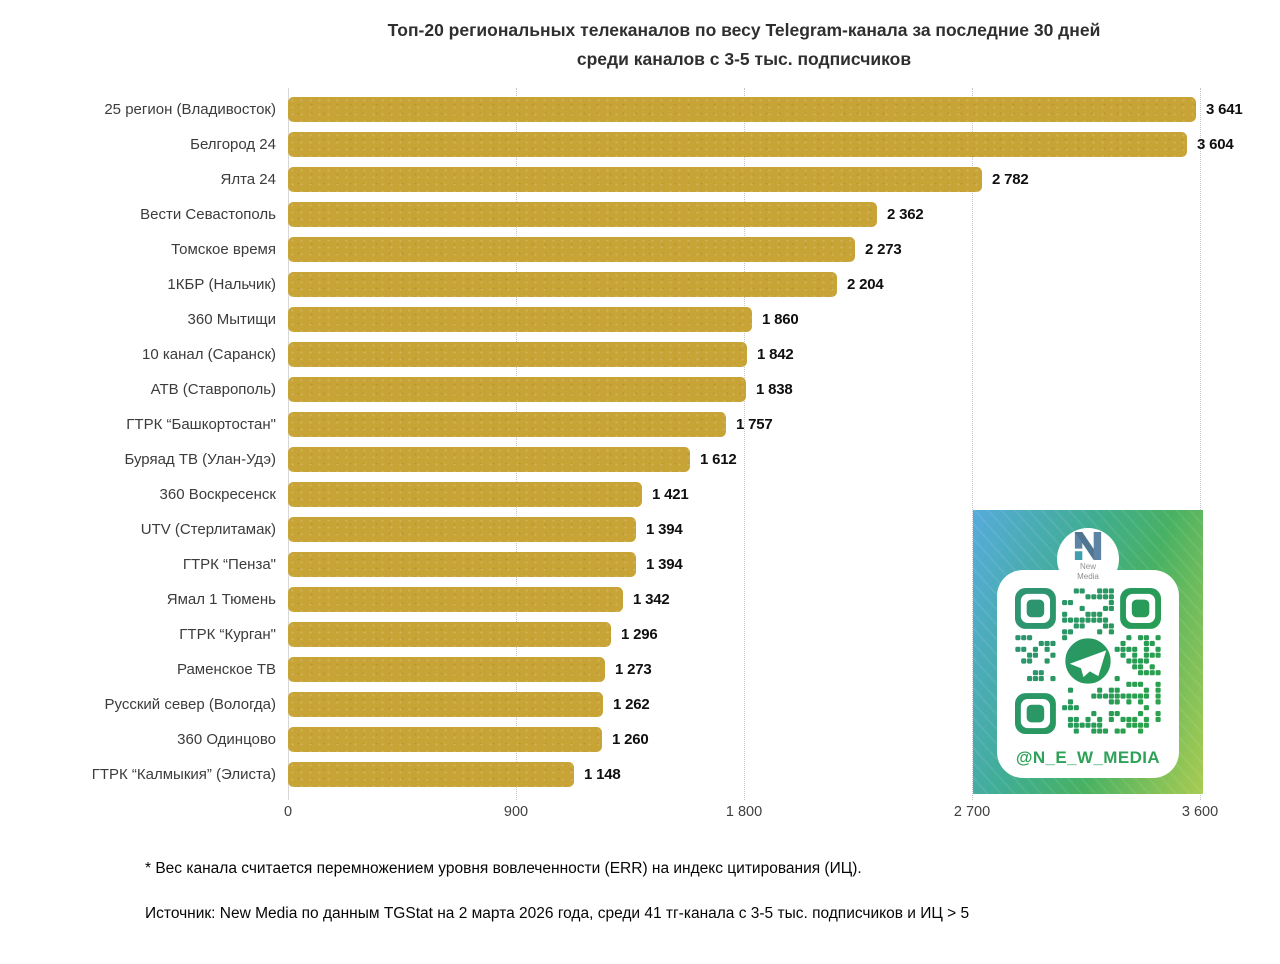 This screenshot has width=1280, height=964. What do you see at coordinates (1088, 576) in the screenshot?
I see `logo-text-line-2: Media` at bounding box center [1088, 576].